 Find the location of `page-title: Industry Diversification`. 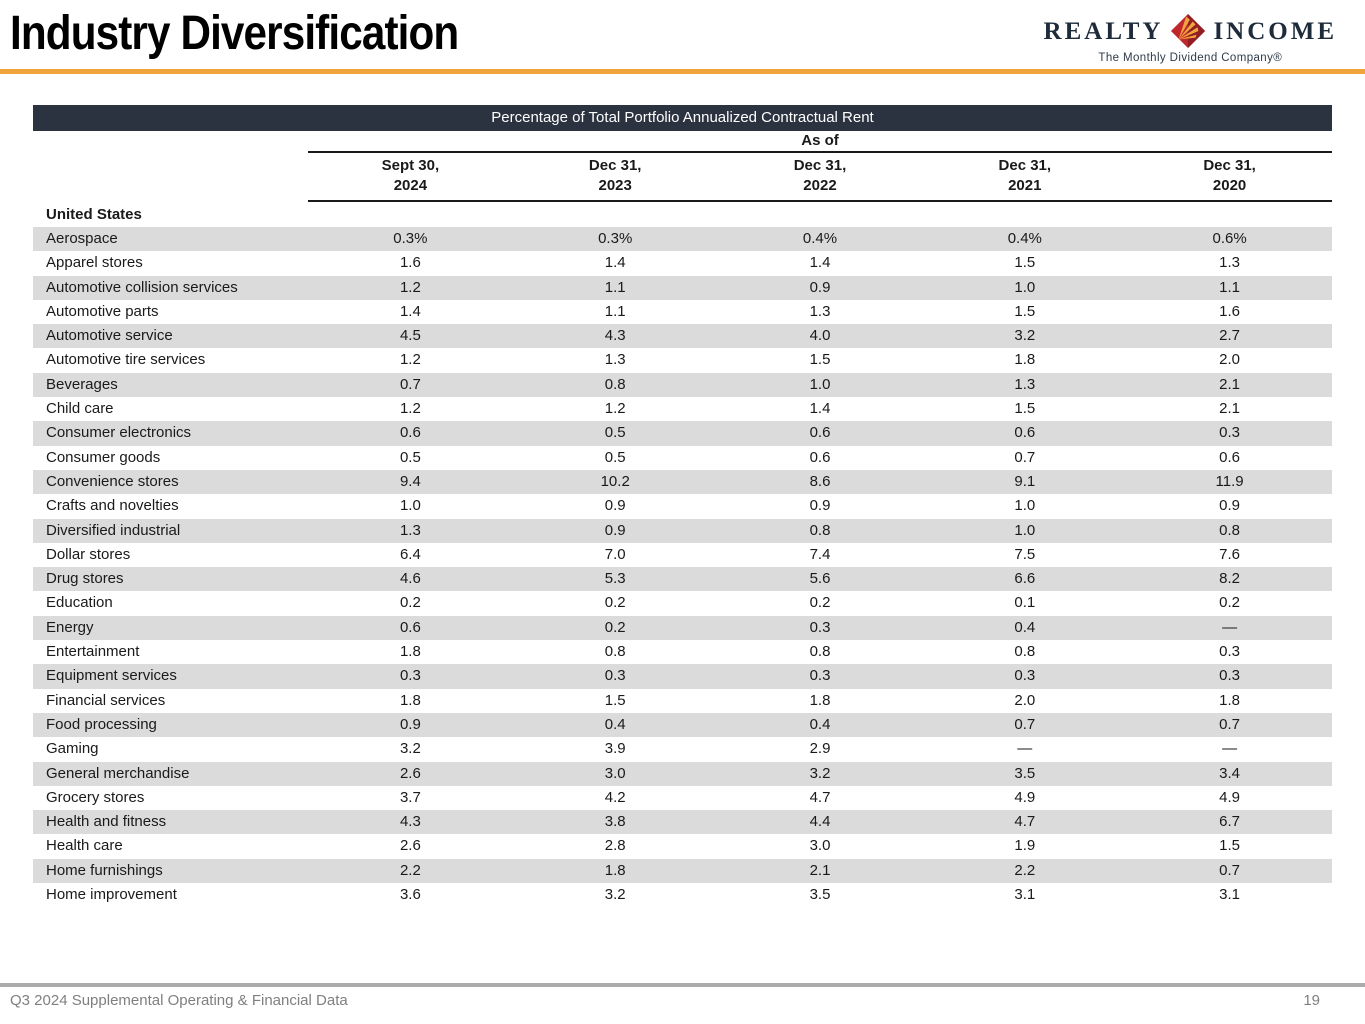

page-title: Industry Diversification is located at coordinates (234, 33).